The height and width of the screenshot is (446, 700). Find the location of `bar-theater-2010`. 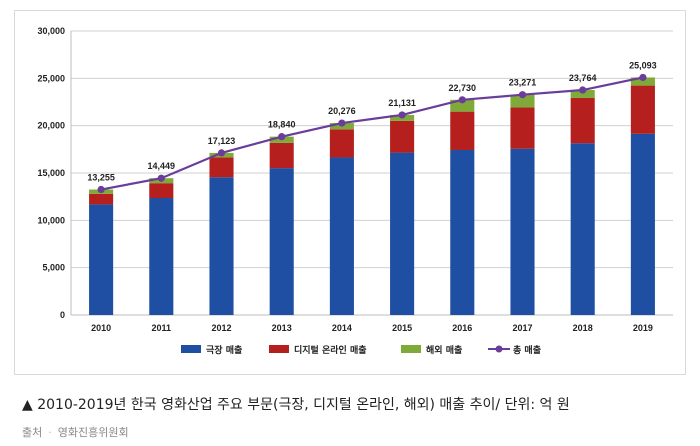

bar-theater-2010 is located at coordinates (101, 259).